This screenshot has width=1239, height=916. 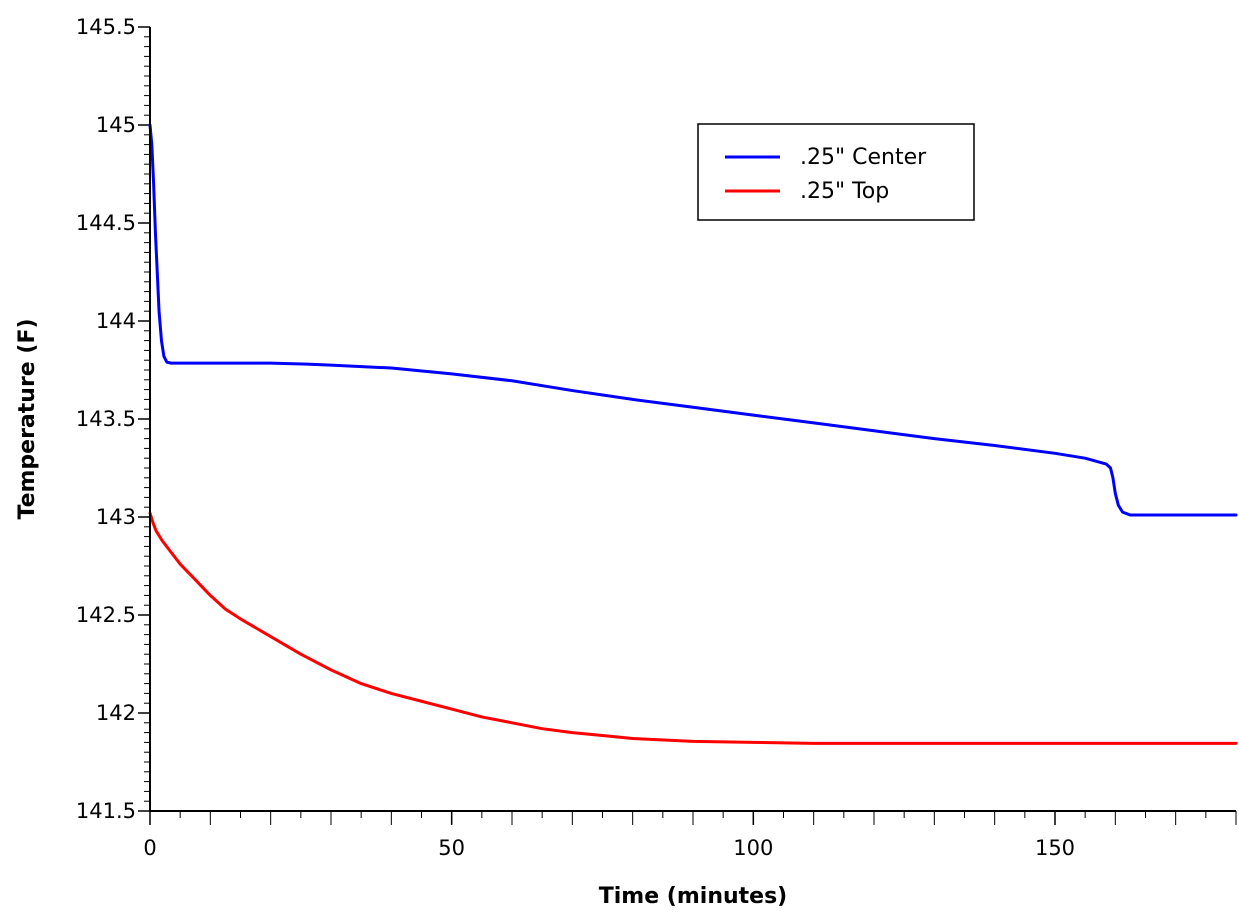 What do you see at coordinates (863, 157) in the screenshot?
I see `legend-label-center: .25" Center` at bounding box center [863, 157].